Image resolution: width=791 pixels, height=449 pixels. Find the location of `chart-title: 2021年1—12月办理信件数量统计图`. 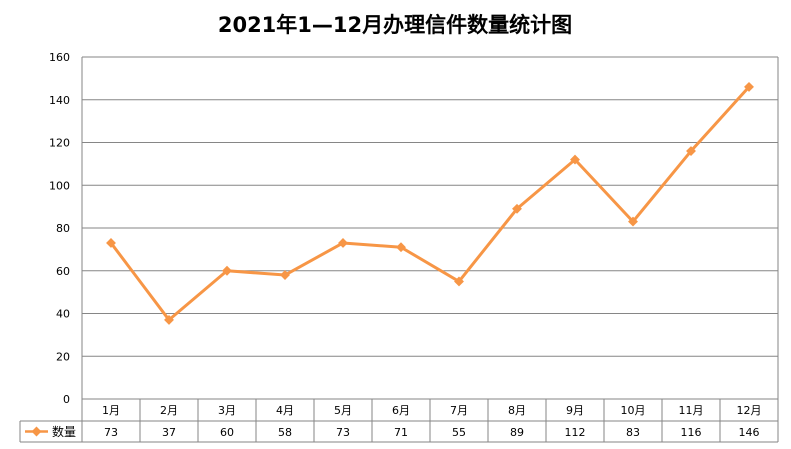

chart-title: 2021年1—12月办理信件数量统计图 is located at coordinates (395, 25).